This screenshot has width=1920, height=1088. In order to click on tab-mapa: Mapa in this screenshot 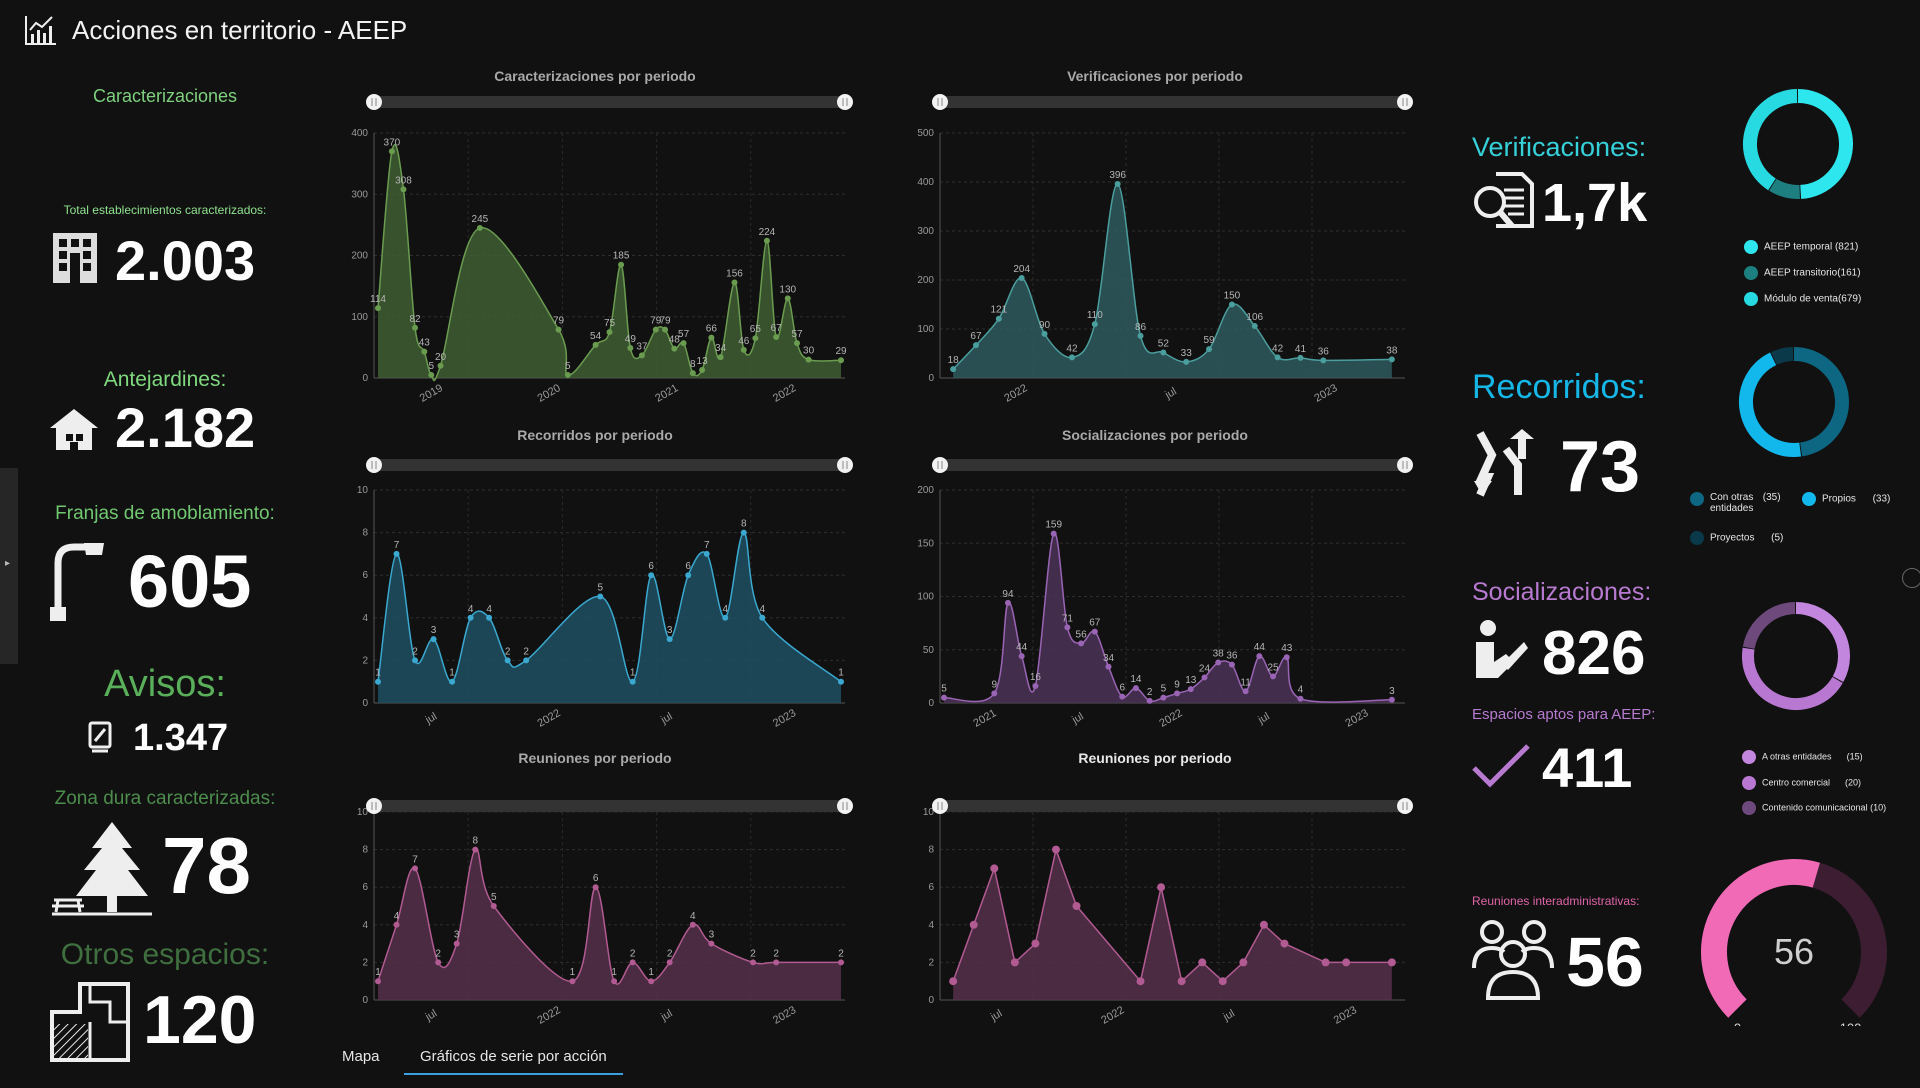, I will do `click(361, 1056)`.